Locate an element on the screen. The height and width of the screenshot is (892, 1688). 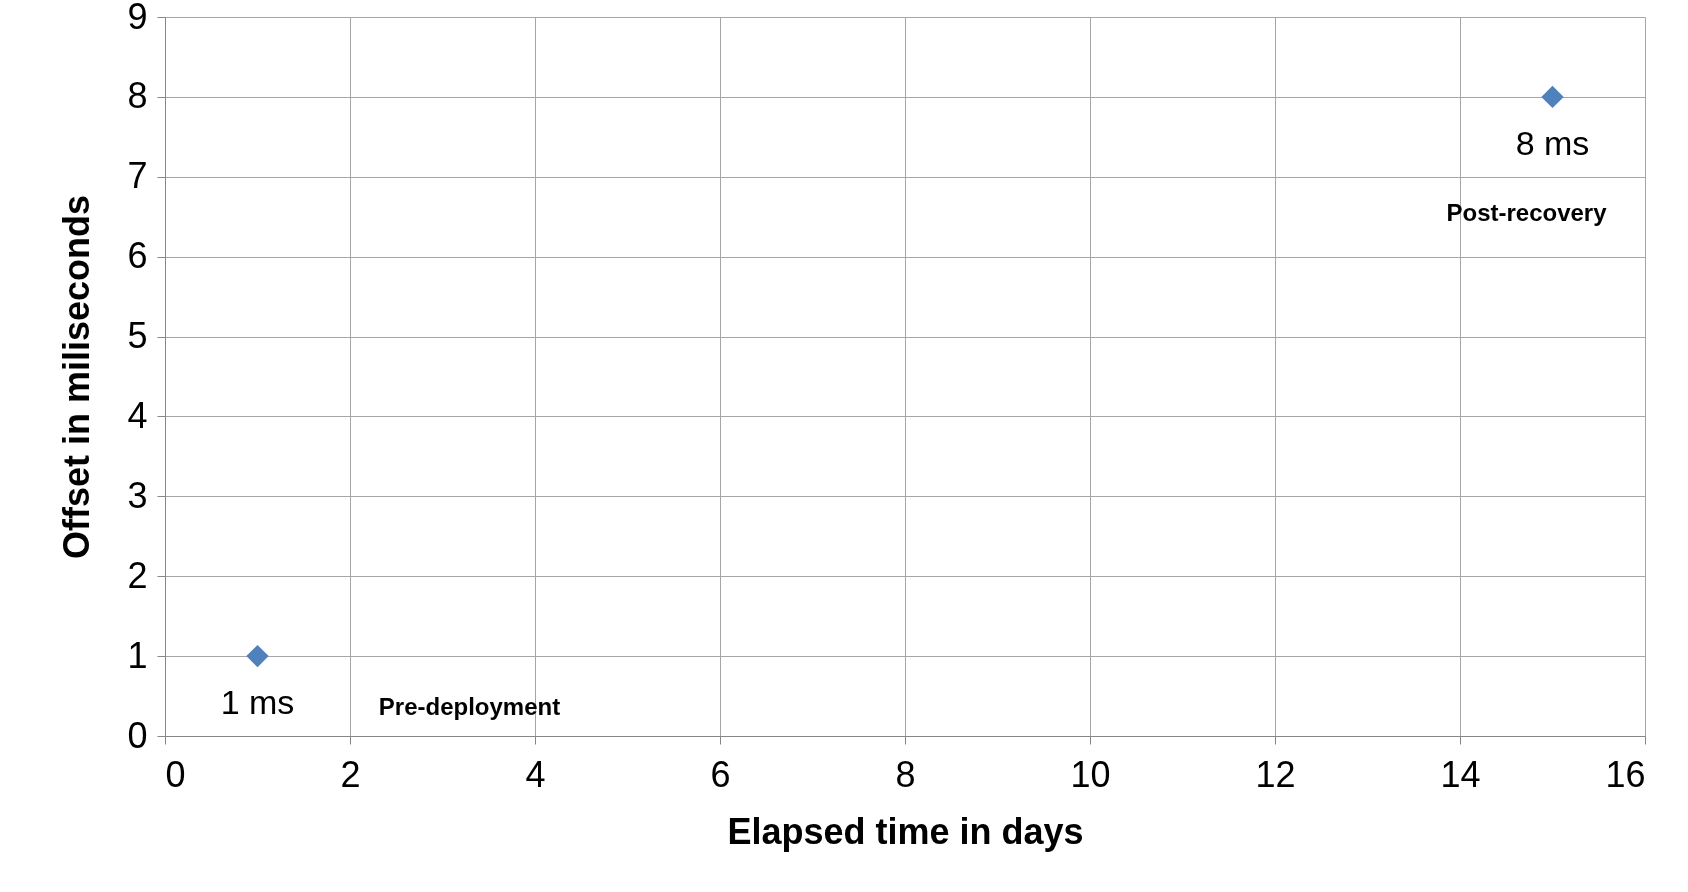
x-tick-label: 14 is located at coordinates (1460, 774).